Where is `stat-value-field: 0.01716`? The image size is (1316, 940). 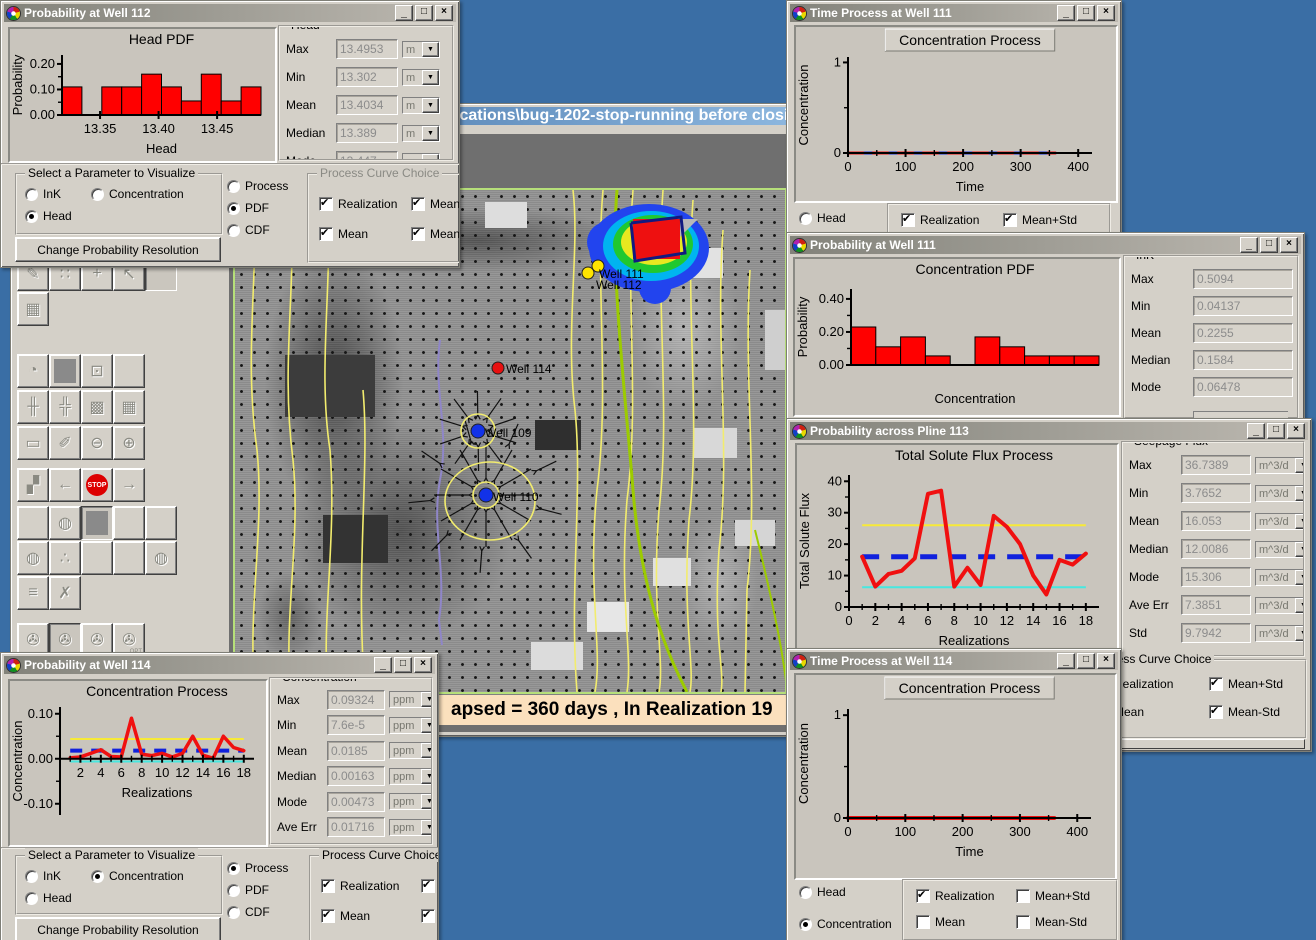 stat-value-field: 0.01716 is located at coordinates (356, 827).